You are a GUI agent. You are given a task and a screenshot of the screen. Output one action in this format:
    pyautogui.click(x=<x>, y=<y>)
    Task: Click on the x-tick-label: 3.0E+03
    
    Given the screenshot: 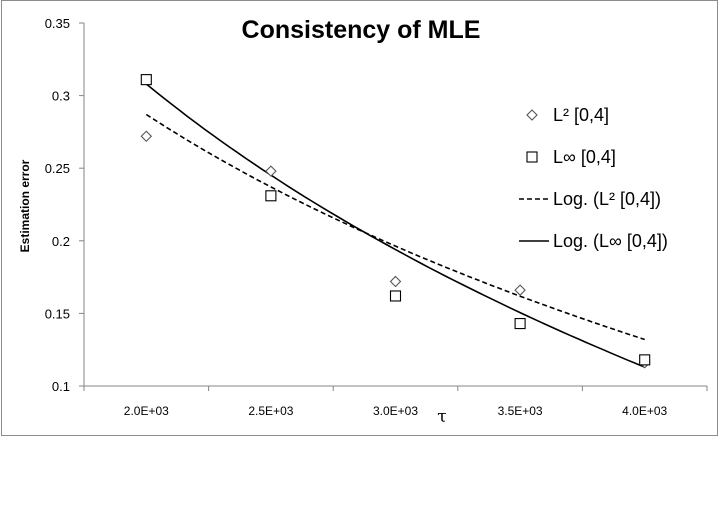 What is the action you would take?
    pyautogui.click(x=395, y=411)
    